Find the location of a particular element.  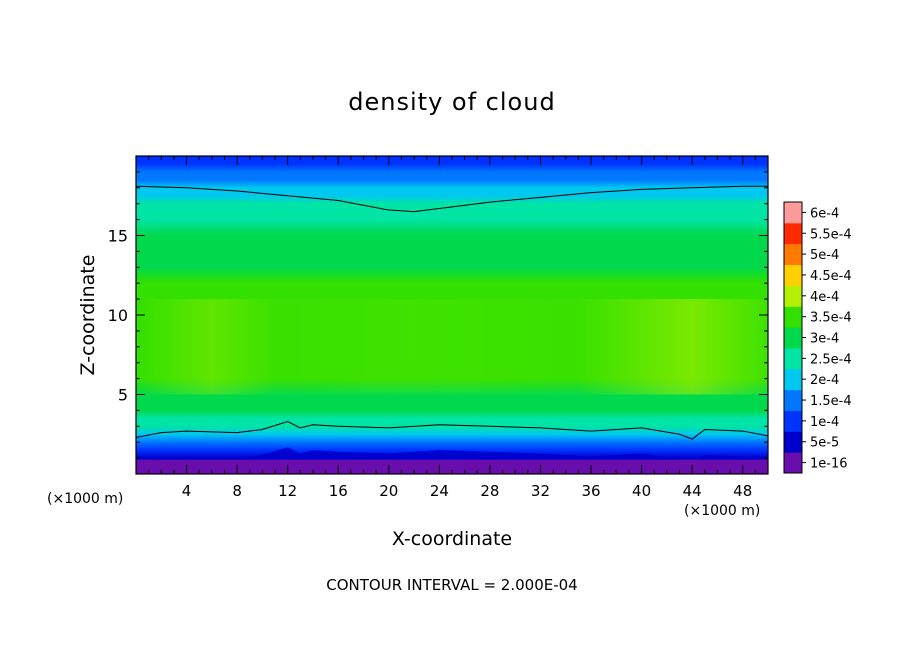

x-axis-label: X-coordinate is located at coordinates (452, 539).